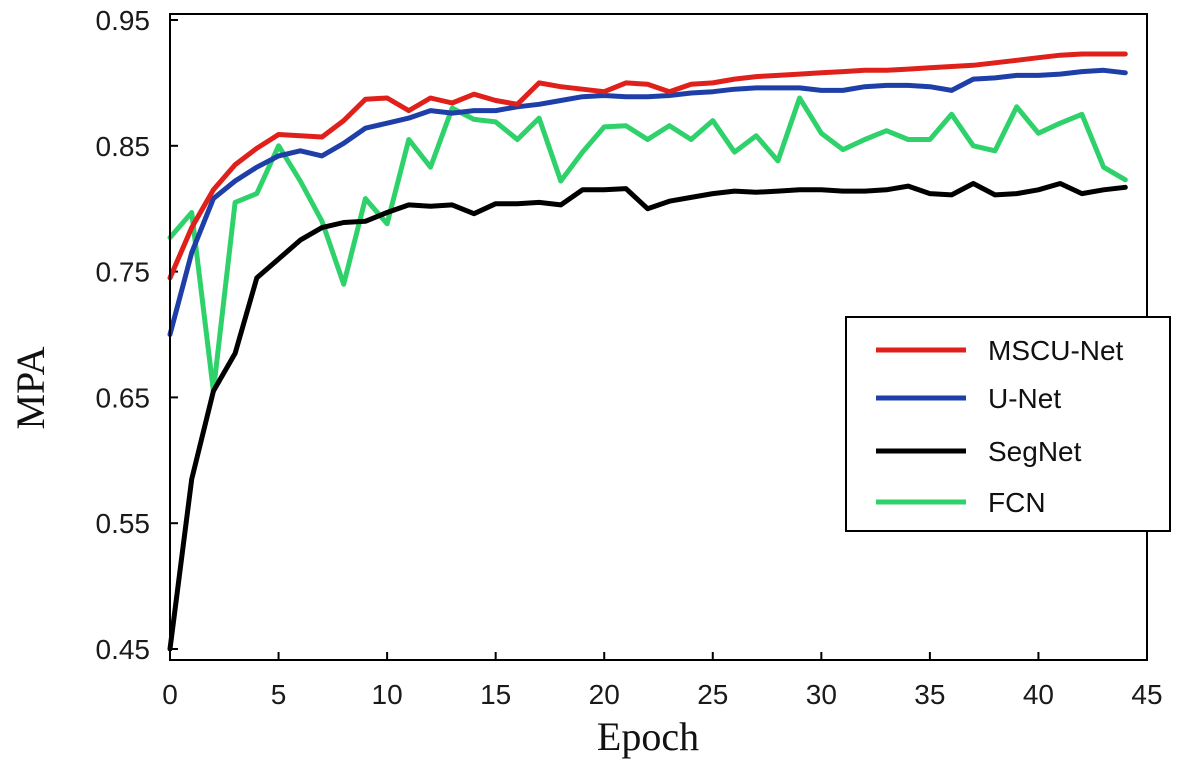  Describe the element at coordinates (929, 694) in the screenshot. I see `x-tick-label: 35` at that location.